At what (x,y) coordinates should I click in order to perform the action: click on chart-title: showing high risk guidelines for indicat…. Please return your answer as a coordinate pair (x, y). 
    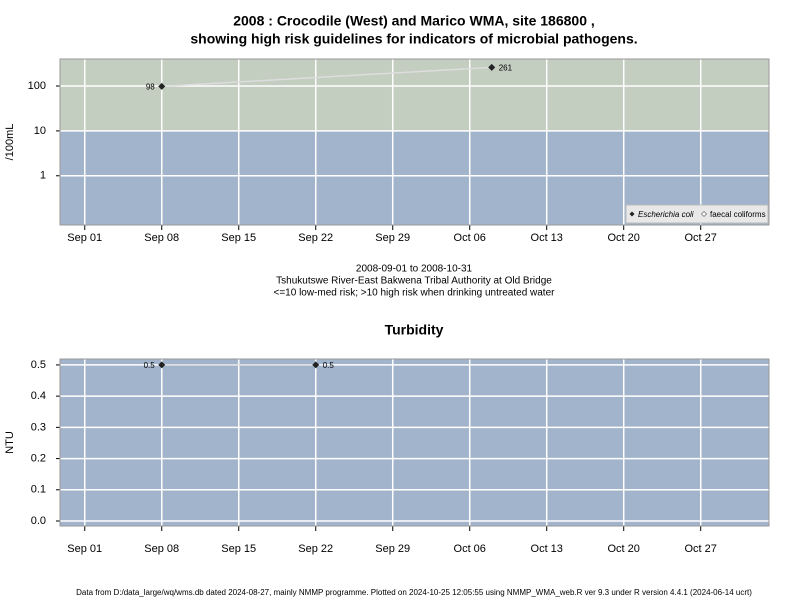
    Looking at the image, I should click on (413, 39).